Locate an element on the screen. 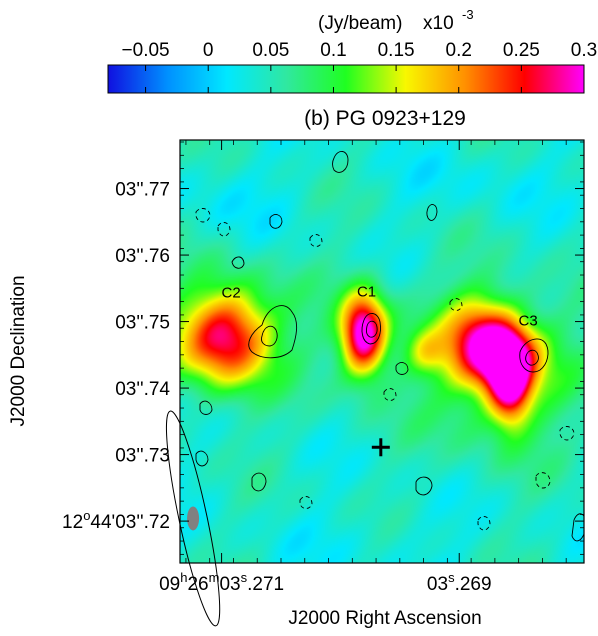 The image size is (598, 636). y-tick-label: 03''.73 is located at coordinates (142, 456).